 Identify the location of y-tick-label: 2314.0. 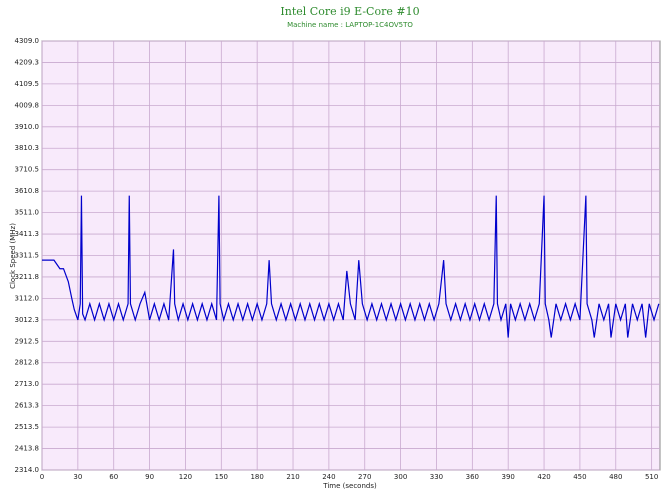
(27, 470).